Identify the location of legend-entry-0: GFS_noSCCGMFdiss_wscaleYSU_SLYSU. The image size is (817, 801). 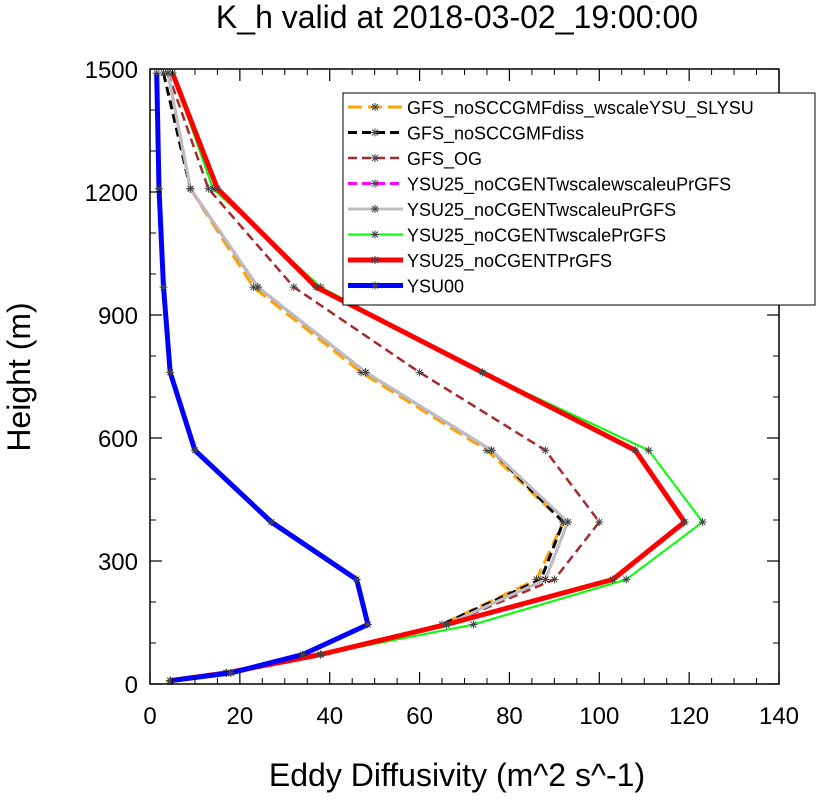
(551, 108).